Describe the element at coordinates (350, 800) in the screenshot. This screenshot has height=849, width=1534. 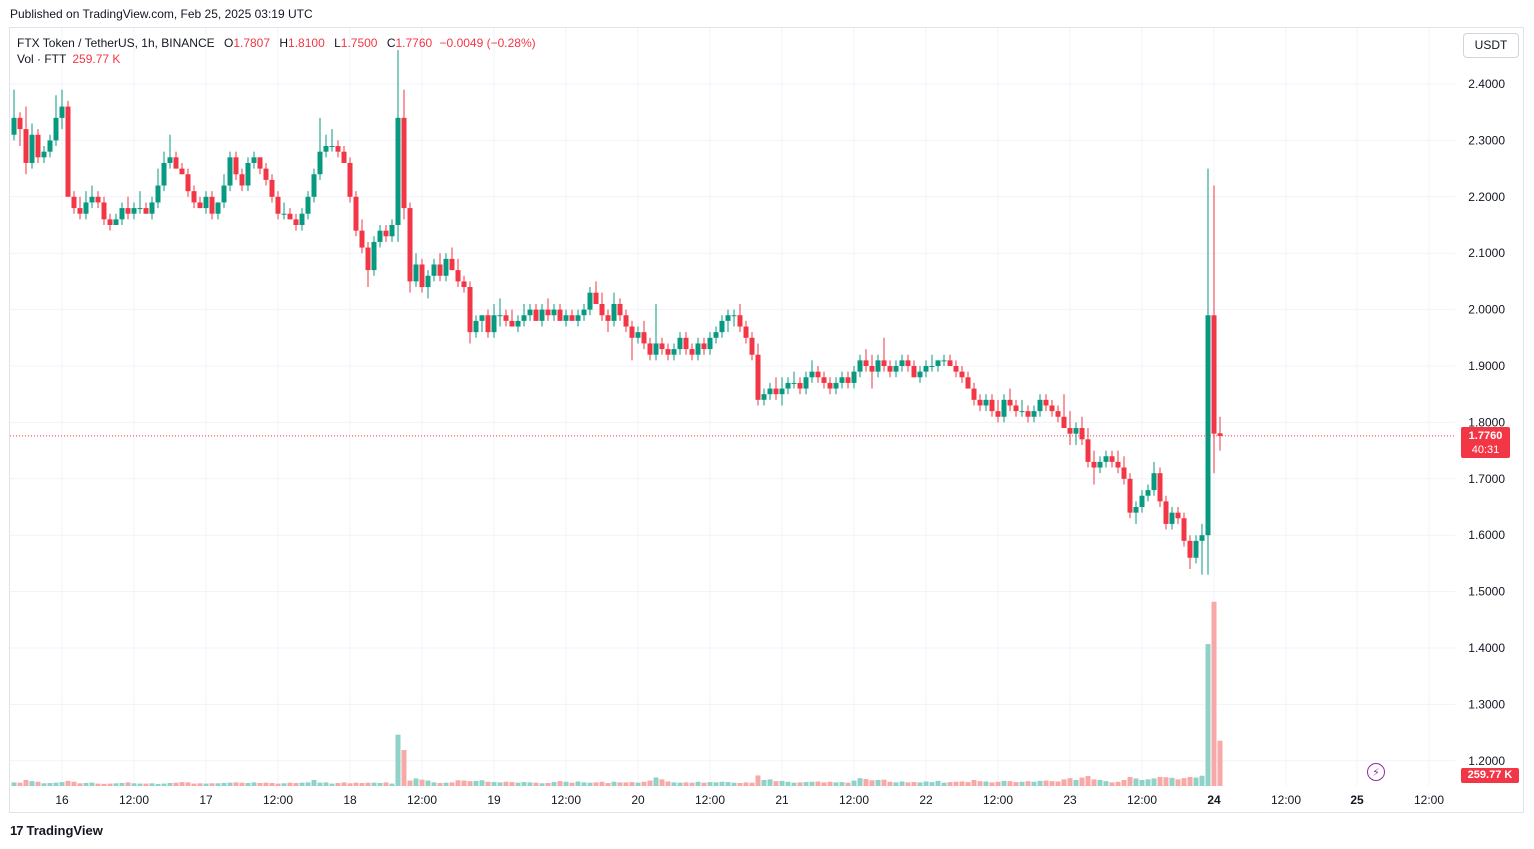
I see `time-tick-label: 18` at that location.